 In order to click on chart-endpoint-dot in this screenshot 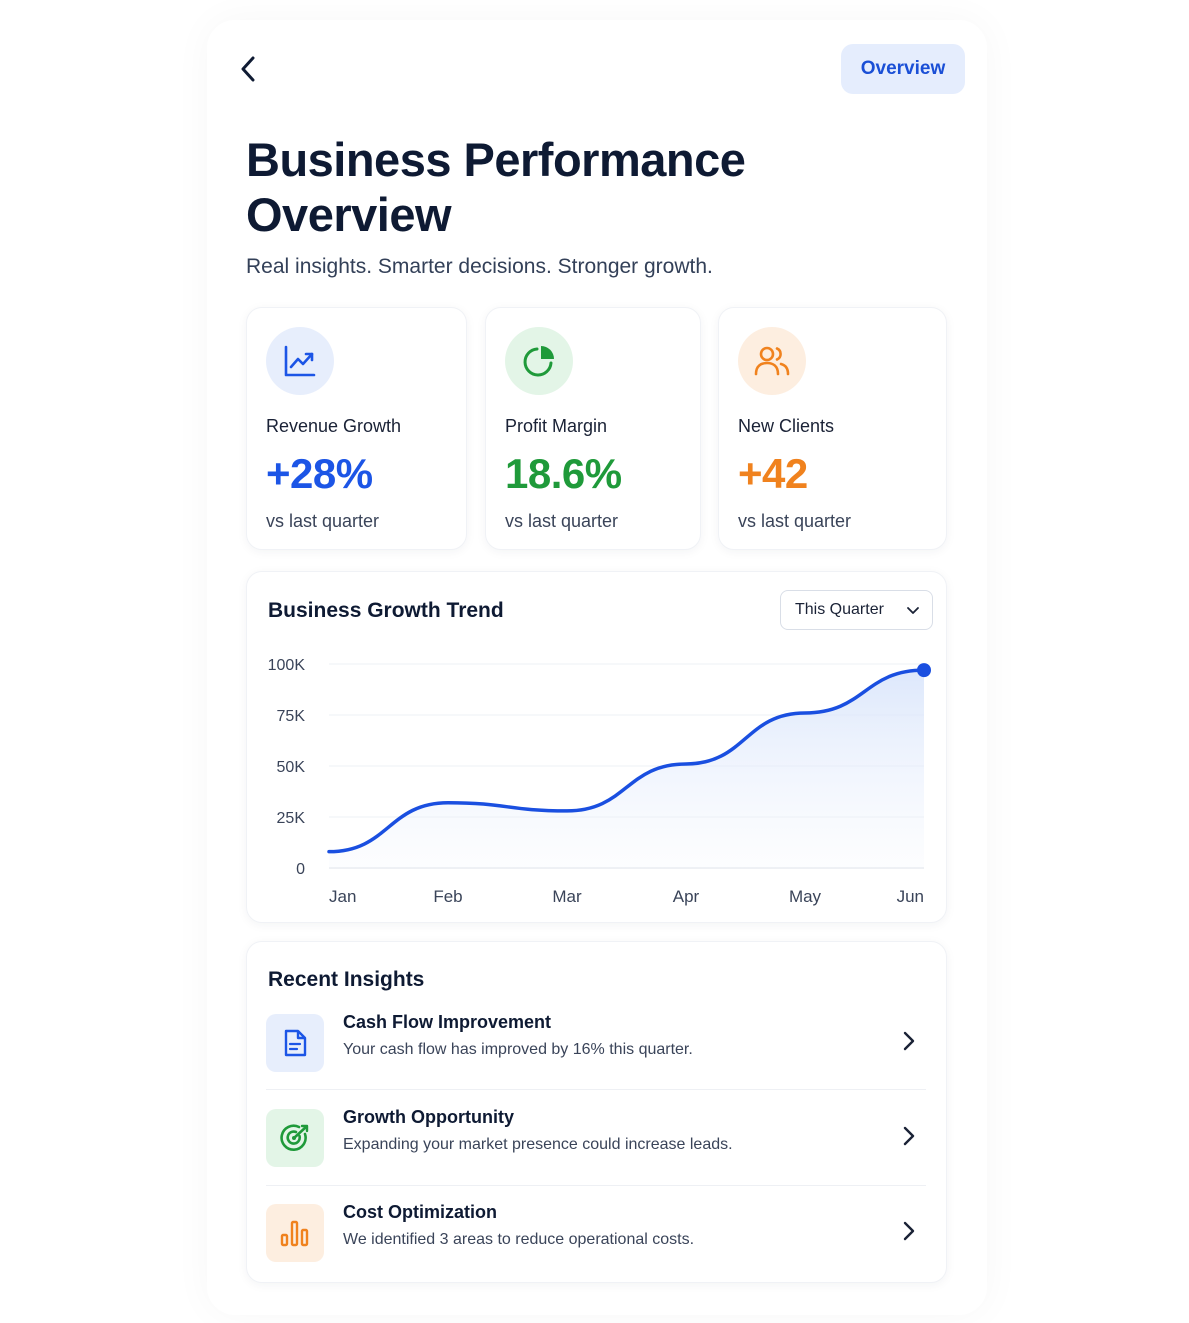, I will do `click(924, 670)`.